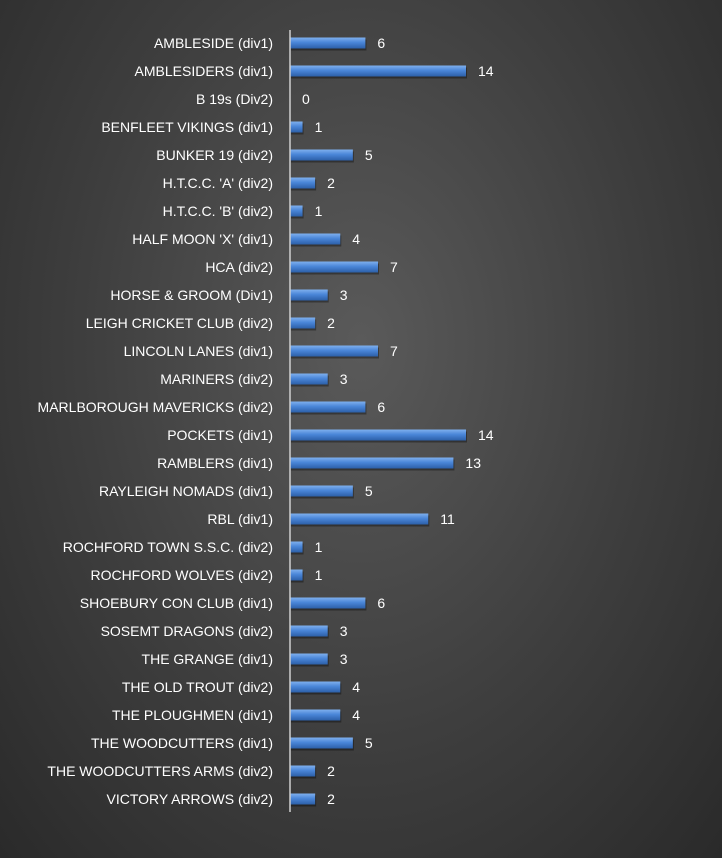 This screenshot has width=722, height=858. What do you see at coordinates (216, 379) in the screenshot?
I see `category-label: MARINERS (div2)` at bounding box center [216, 379].